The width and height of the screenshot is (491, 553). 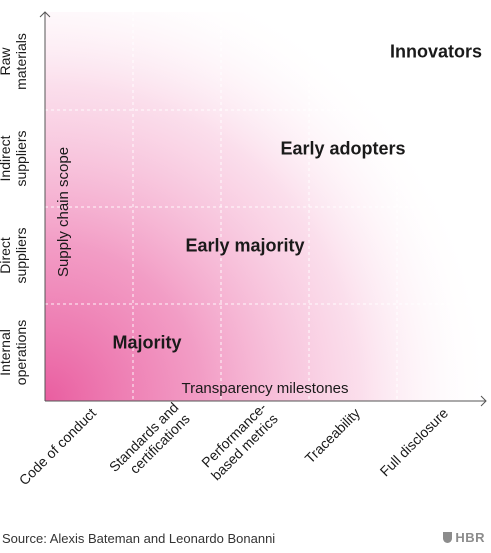 I want to click on x-axis-arrow, so click(x=483, y=401).